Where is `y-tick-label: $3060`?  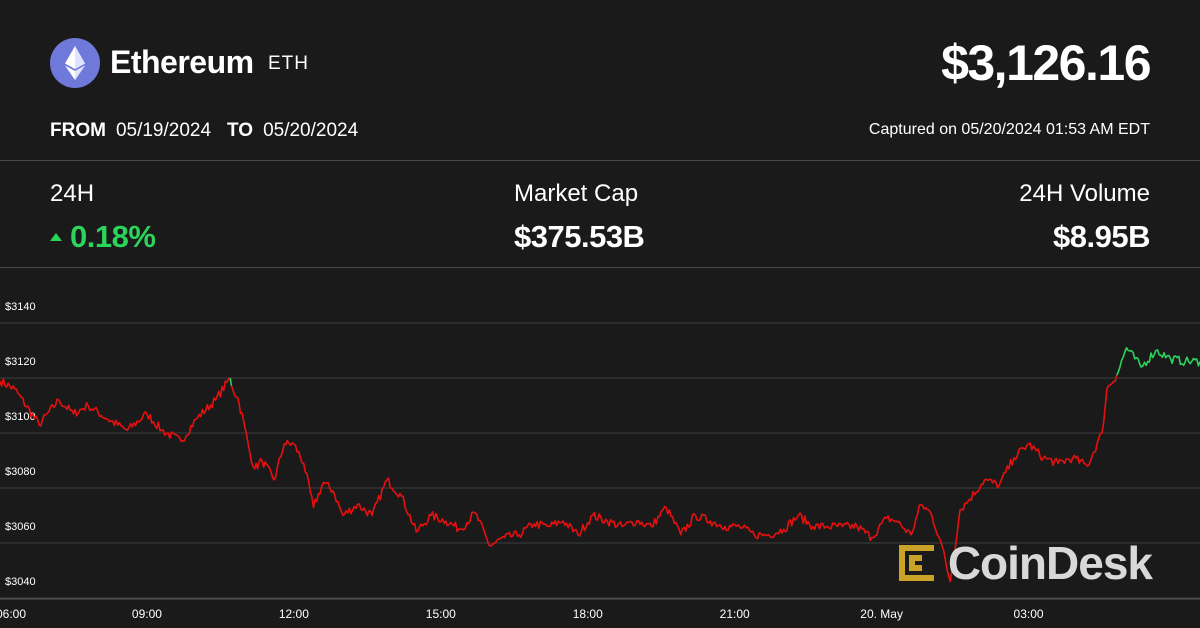 y-tick-label: $3060 is located at coordinates (20, 527).